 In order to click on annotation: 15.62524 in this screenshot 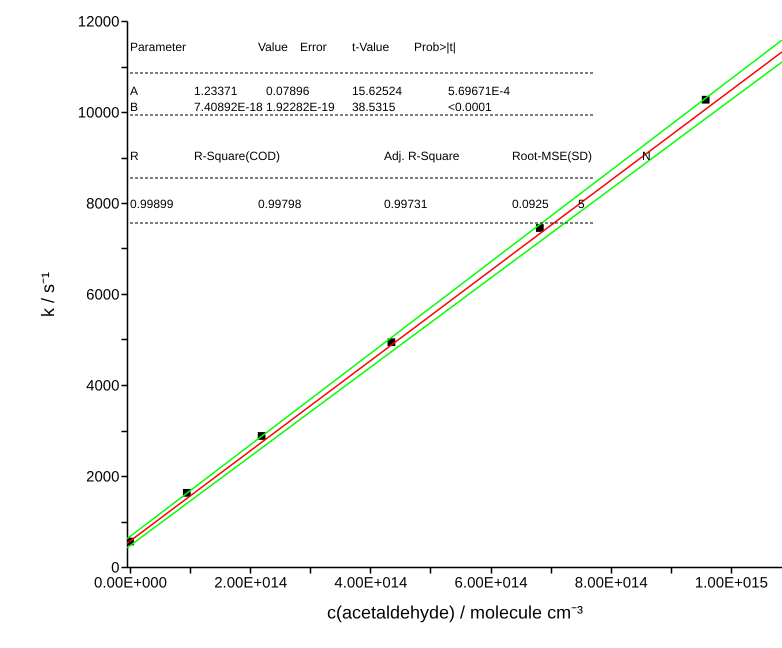, I will do `click(377, 91)`.